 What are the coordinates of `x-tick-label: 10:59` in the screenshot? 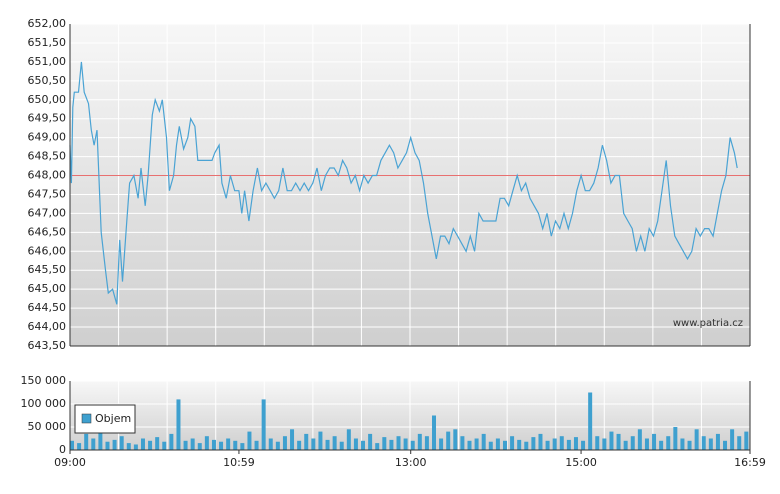 It's located at (239, 462).